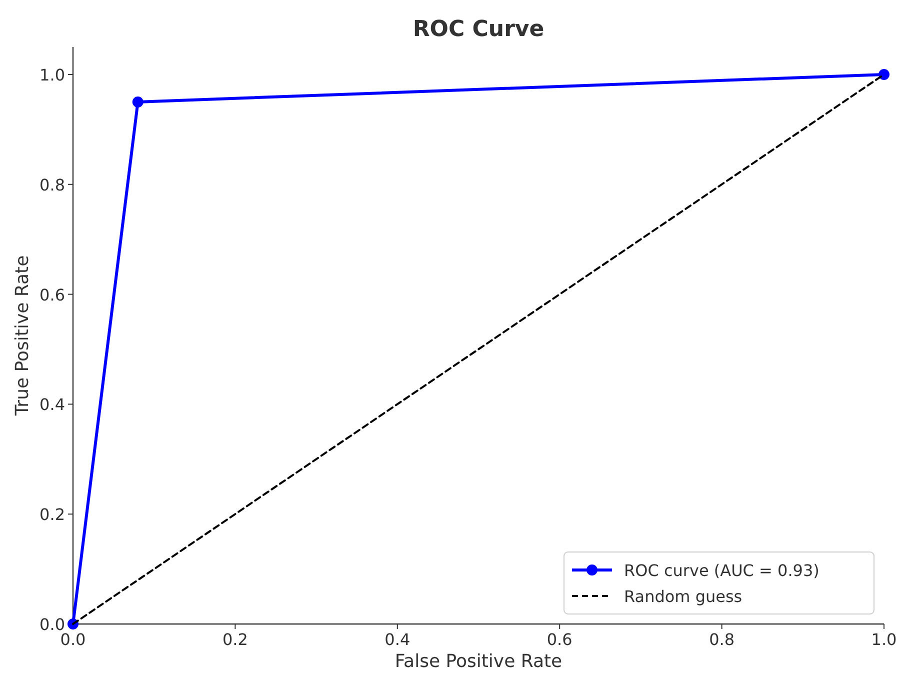 The width and height of the screenshot is (902, 675). What do you see at coordinates (52, 74) in the screenshot?
I see `y-tick-label: 1.0` at bounding box center [52, 74].